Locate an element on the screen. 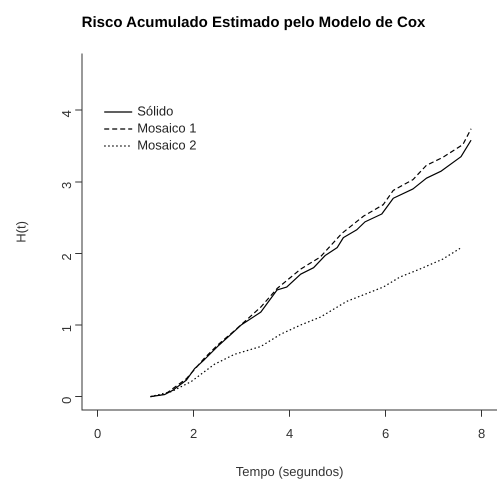 This screenshot has width=497, height=488. x-tick-label: 6 is located at coordinates (386, 434).